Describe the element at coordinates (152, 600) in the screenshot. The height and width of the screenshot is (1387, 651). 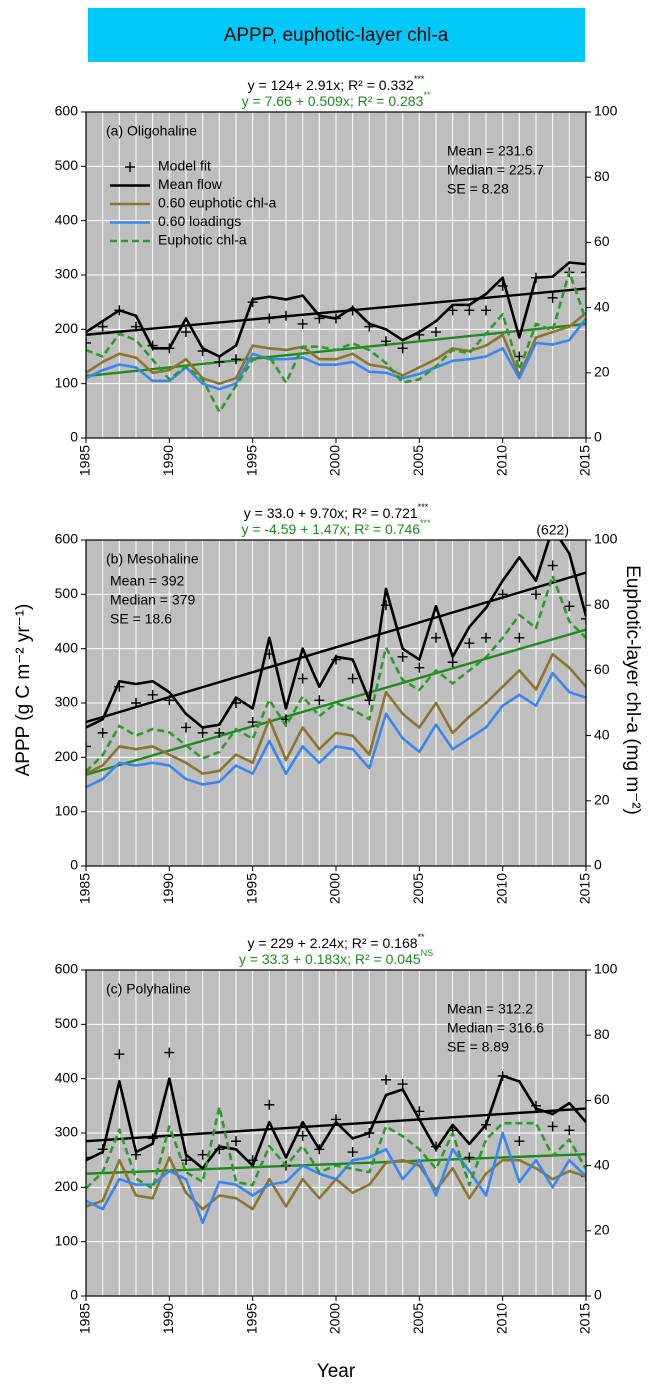
I see `stat: Median = 379` at that location.